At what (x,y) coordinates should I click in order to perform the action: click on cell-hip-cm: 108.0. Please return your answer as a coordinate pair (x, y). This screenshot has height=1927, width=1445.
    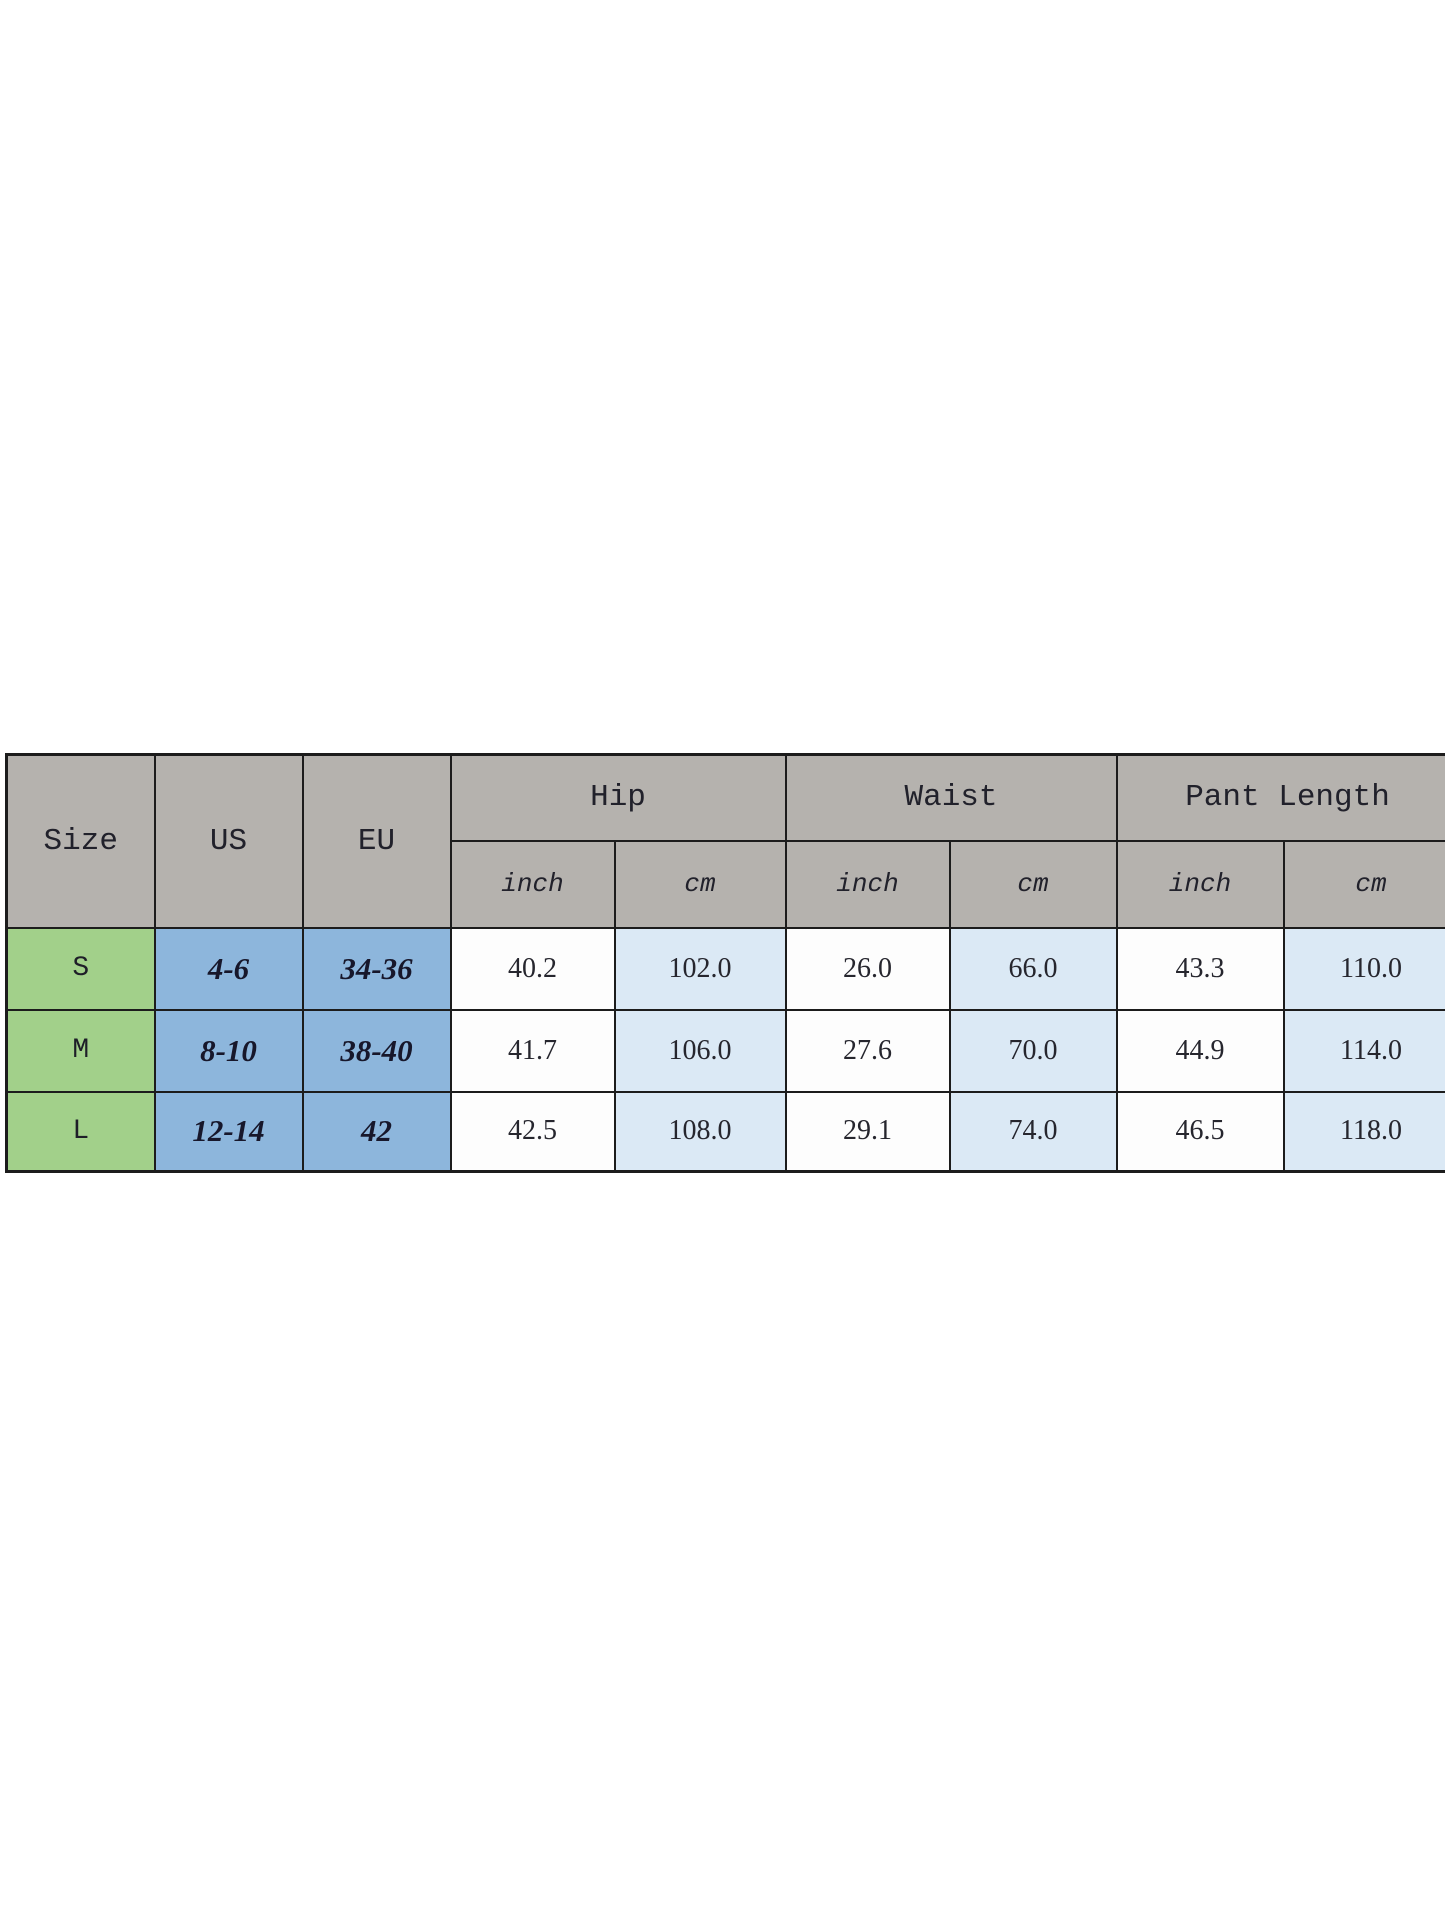
    Looking at the image, I should click on (700, 1131).